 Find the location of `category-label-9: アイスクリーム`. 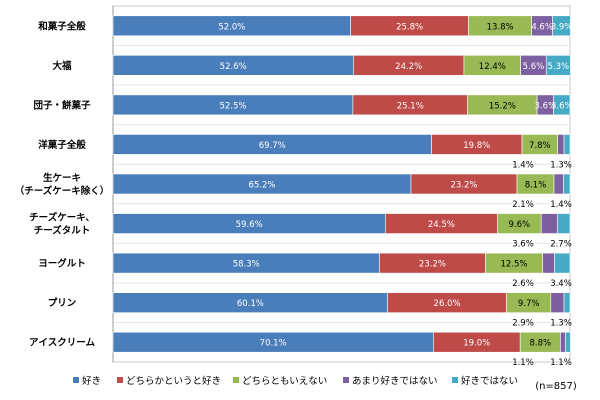

category-label-9: アイスクリーム is located at coordinates (62, 343).